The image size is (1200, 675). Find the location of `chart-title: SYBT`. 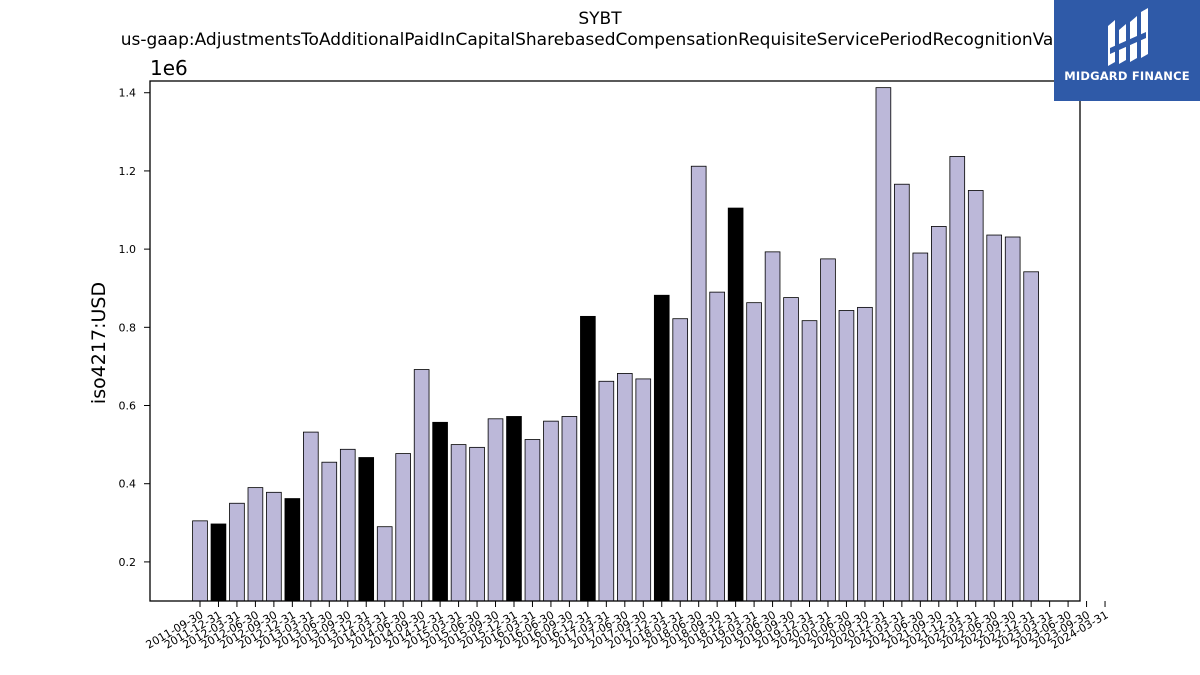

chart-title: SYBT is located at coordinates (600, 19).